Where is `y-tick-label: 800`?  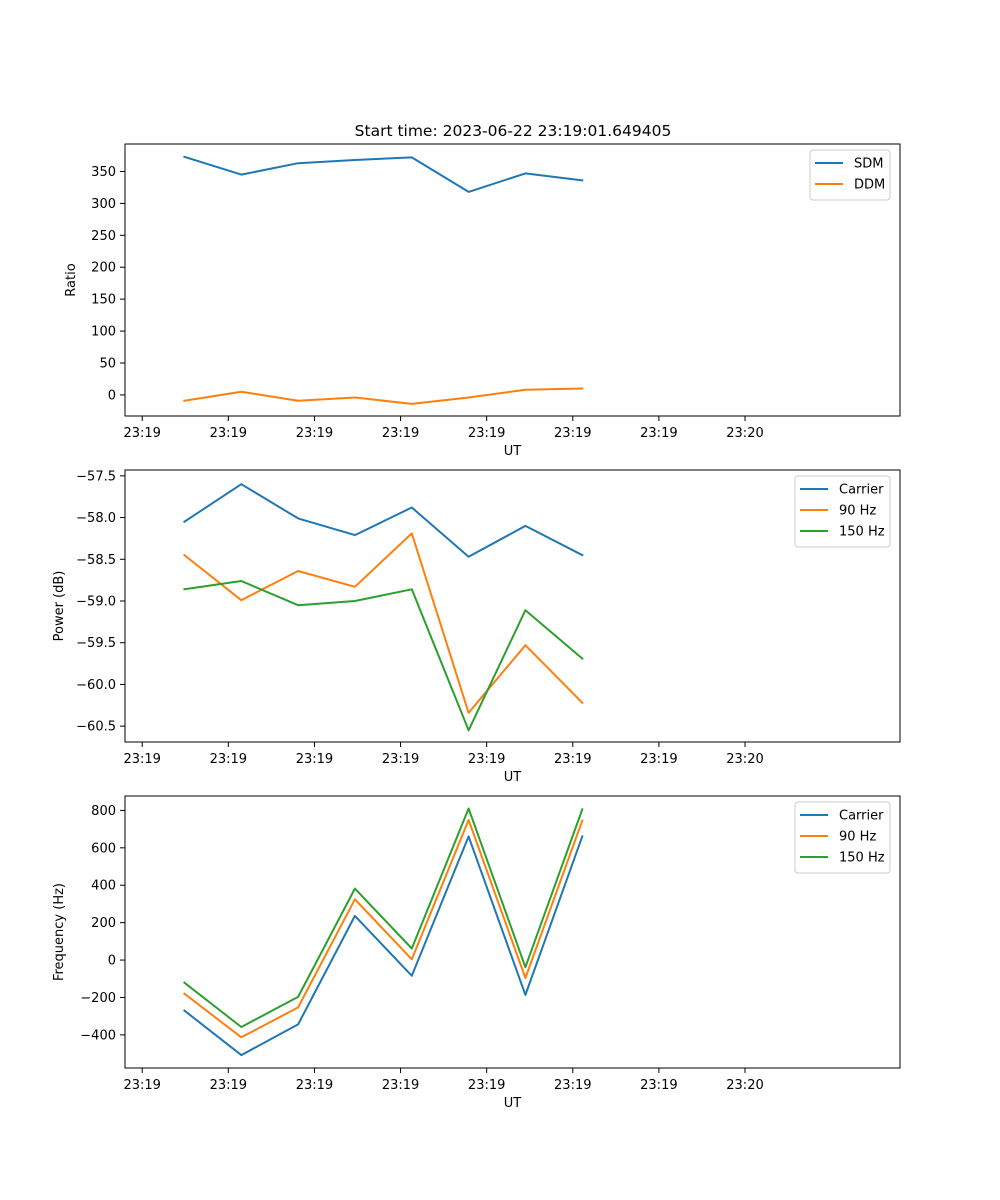
y-tick-label: 800 is located at coordinates (103, 811).